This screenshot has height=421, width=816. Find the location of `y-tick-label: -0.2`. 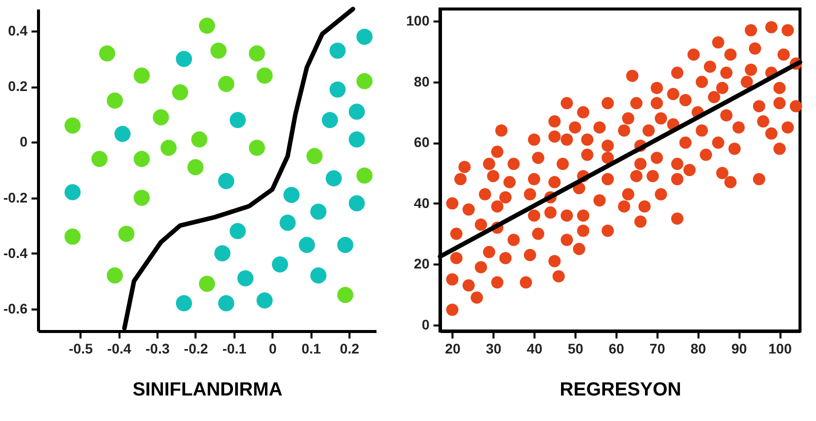

y-tick-label: -0.2 is located at coordinates (15, 197).